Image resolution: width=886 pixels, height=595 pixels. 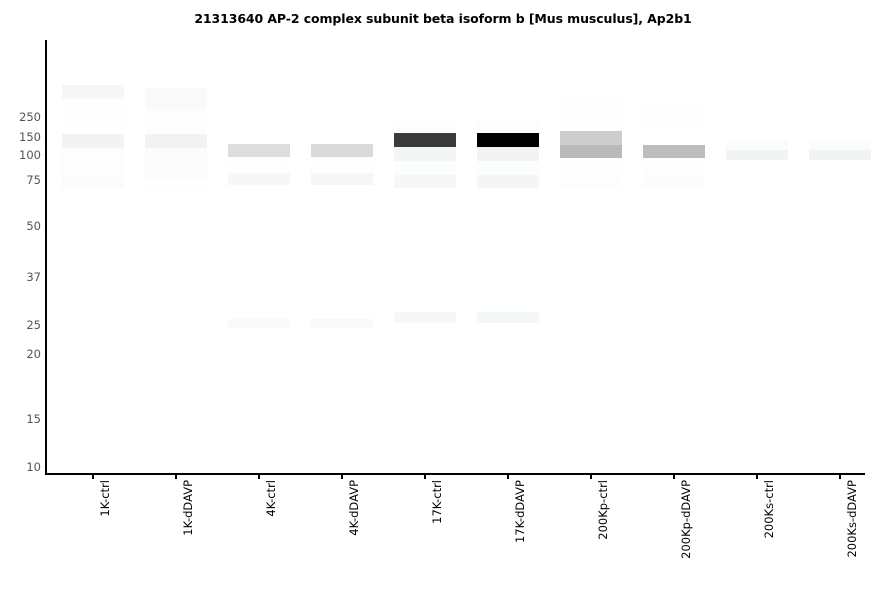 I want to click on x-tick-label-1k-ctrl: 1K-ctrl, so click(x=105, y=498).